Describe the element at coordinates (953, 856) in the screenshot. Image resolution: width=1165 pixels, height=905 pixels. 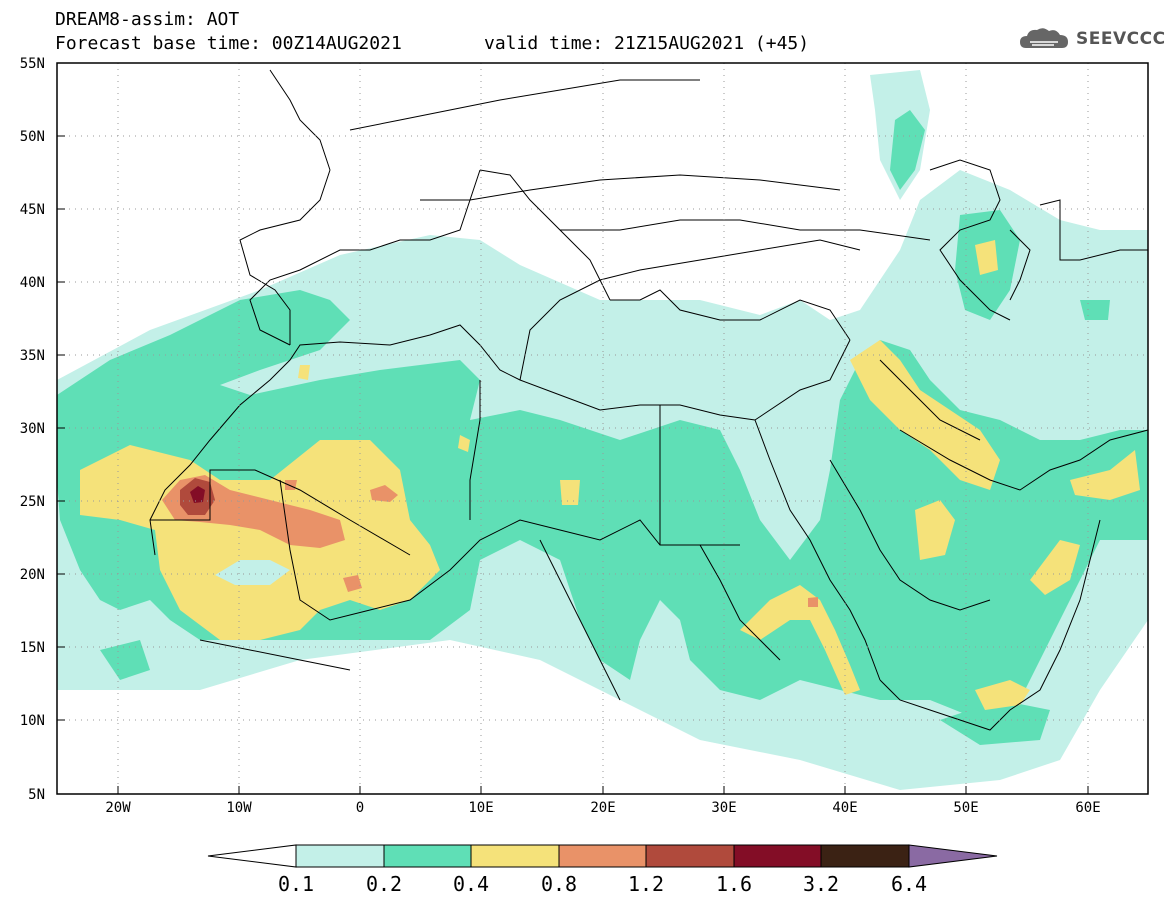
I see `colorbar-over-triangle` at that location.